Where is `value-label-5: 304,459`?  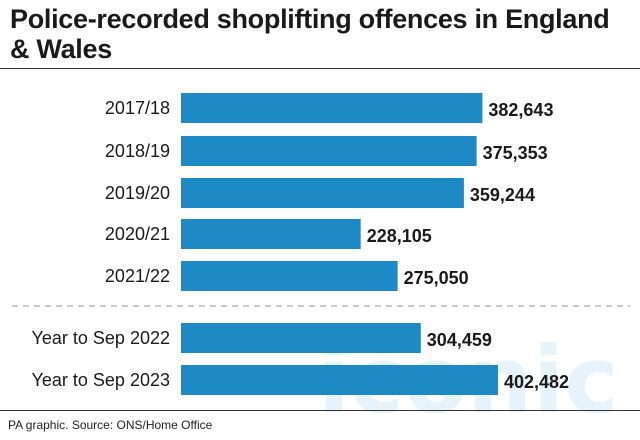 value-label-5: 304,459 is located at coordinates (459, 340).